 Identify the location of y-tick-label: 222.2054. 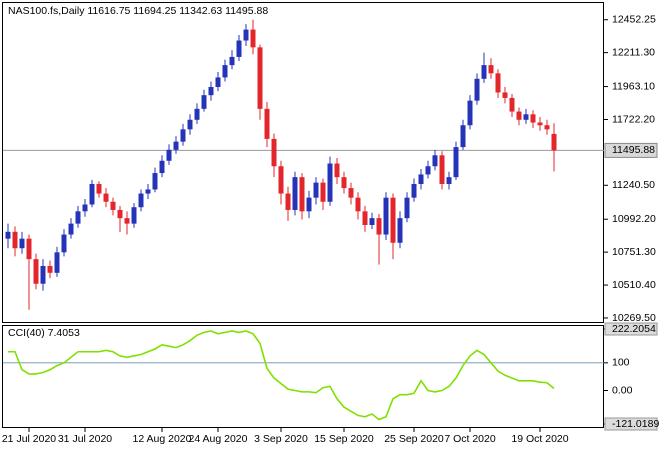
(634, 329).